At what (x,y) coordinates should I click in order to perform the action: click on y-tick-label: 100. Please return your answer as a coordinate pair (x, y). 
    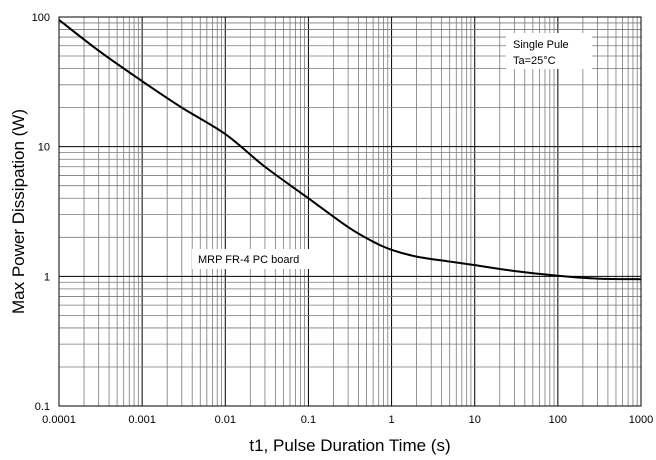
    Looking at the image, I should click on (41, 18).